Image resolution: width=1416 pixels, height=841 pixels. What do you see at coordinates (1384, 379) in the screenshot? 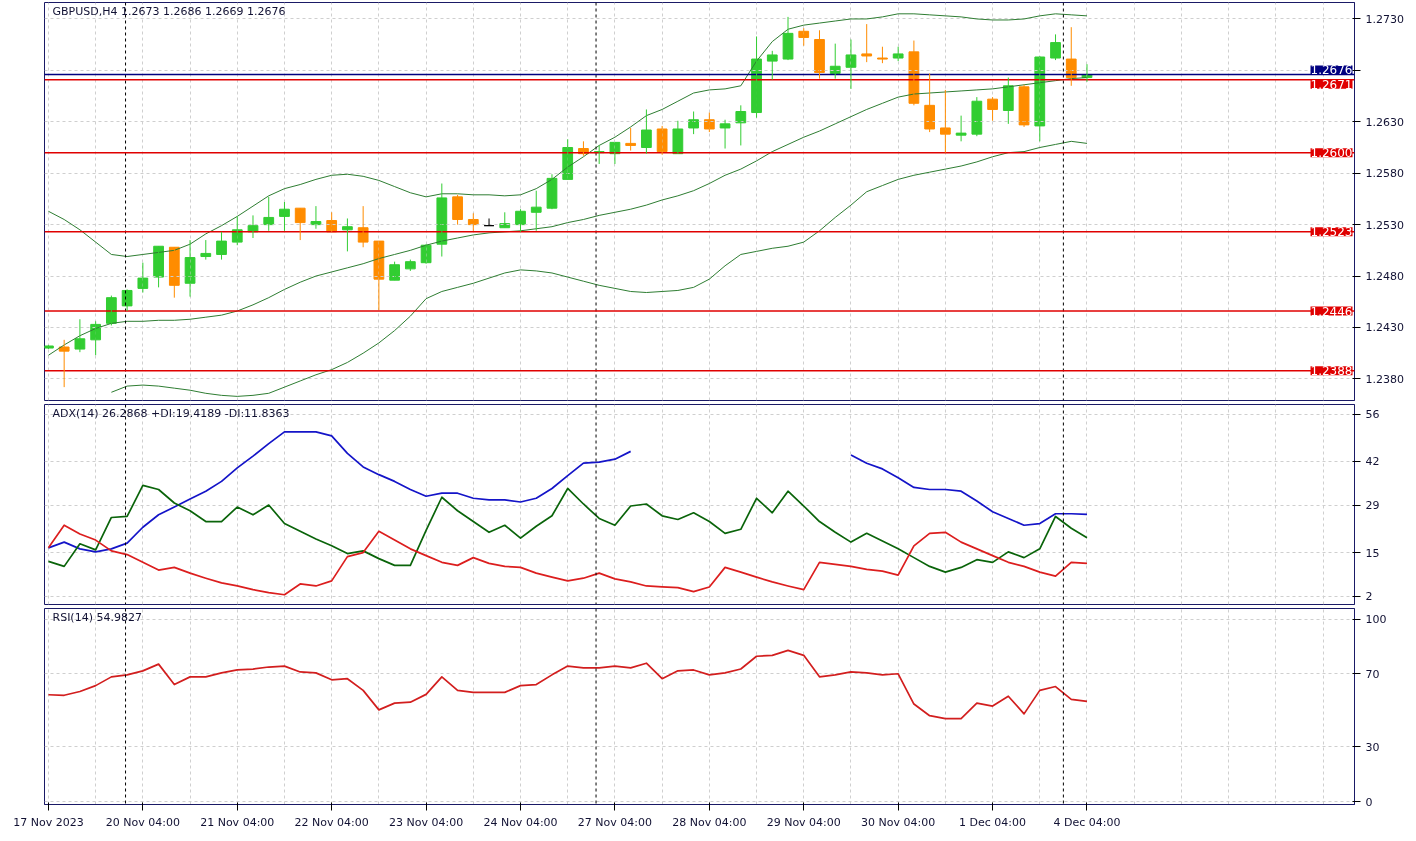
I see `y-tick-label: 1.2380` at bounding box center [1384, 379].